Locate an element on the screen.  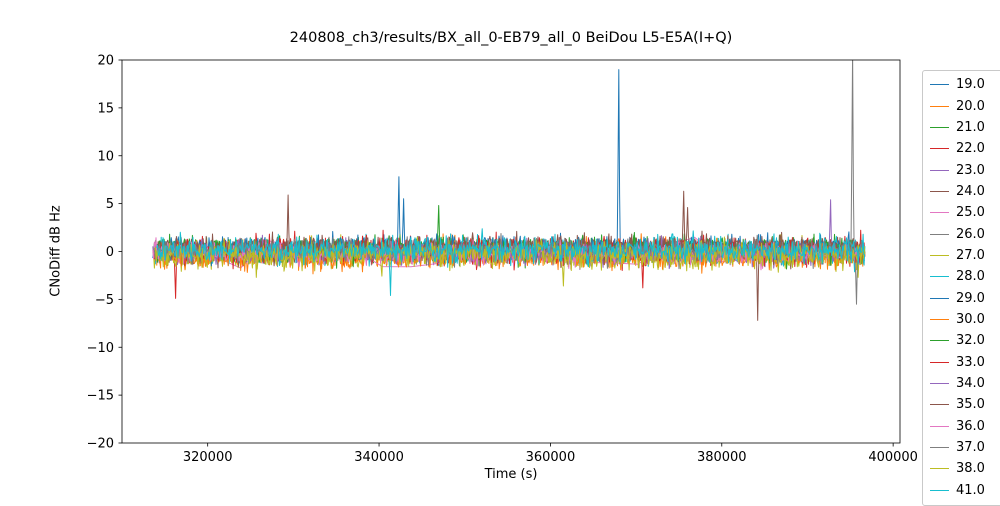
legend-label: 23.0 is located at coordinates (970, 170).